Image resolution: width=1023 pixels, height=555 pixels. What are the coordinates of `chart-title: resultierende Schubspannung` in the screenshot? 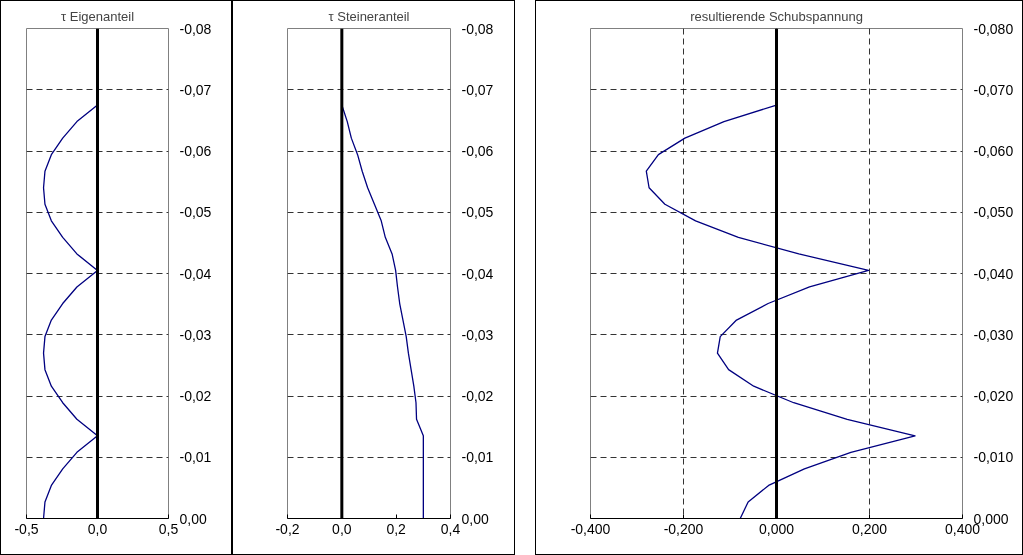 It's located at (776, 16).